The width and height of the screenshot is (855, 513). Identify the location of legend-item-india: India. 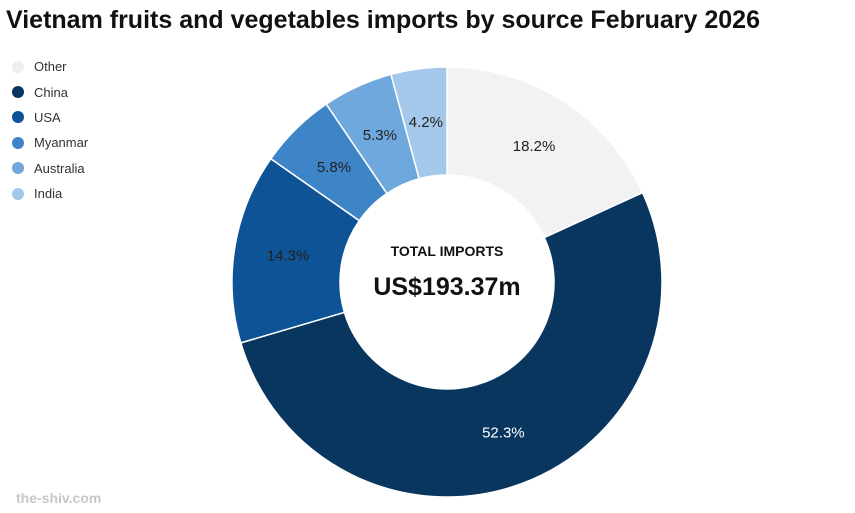
(50, 193).